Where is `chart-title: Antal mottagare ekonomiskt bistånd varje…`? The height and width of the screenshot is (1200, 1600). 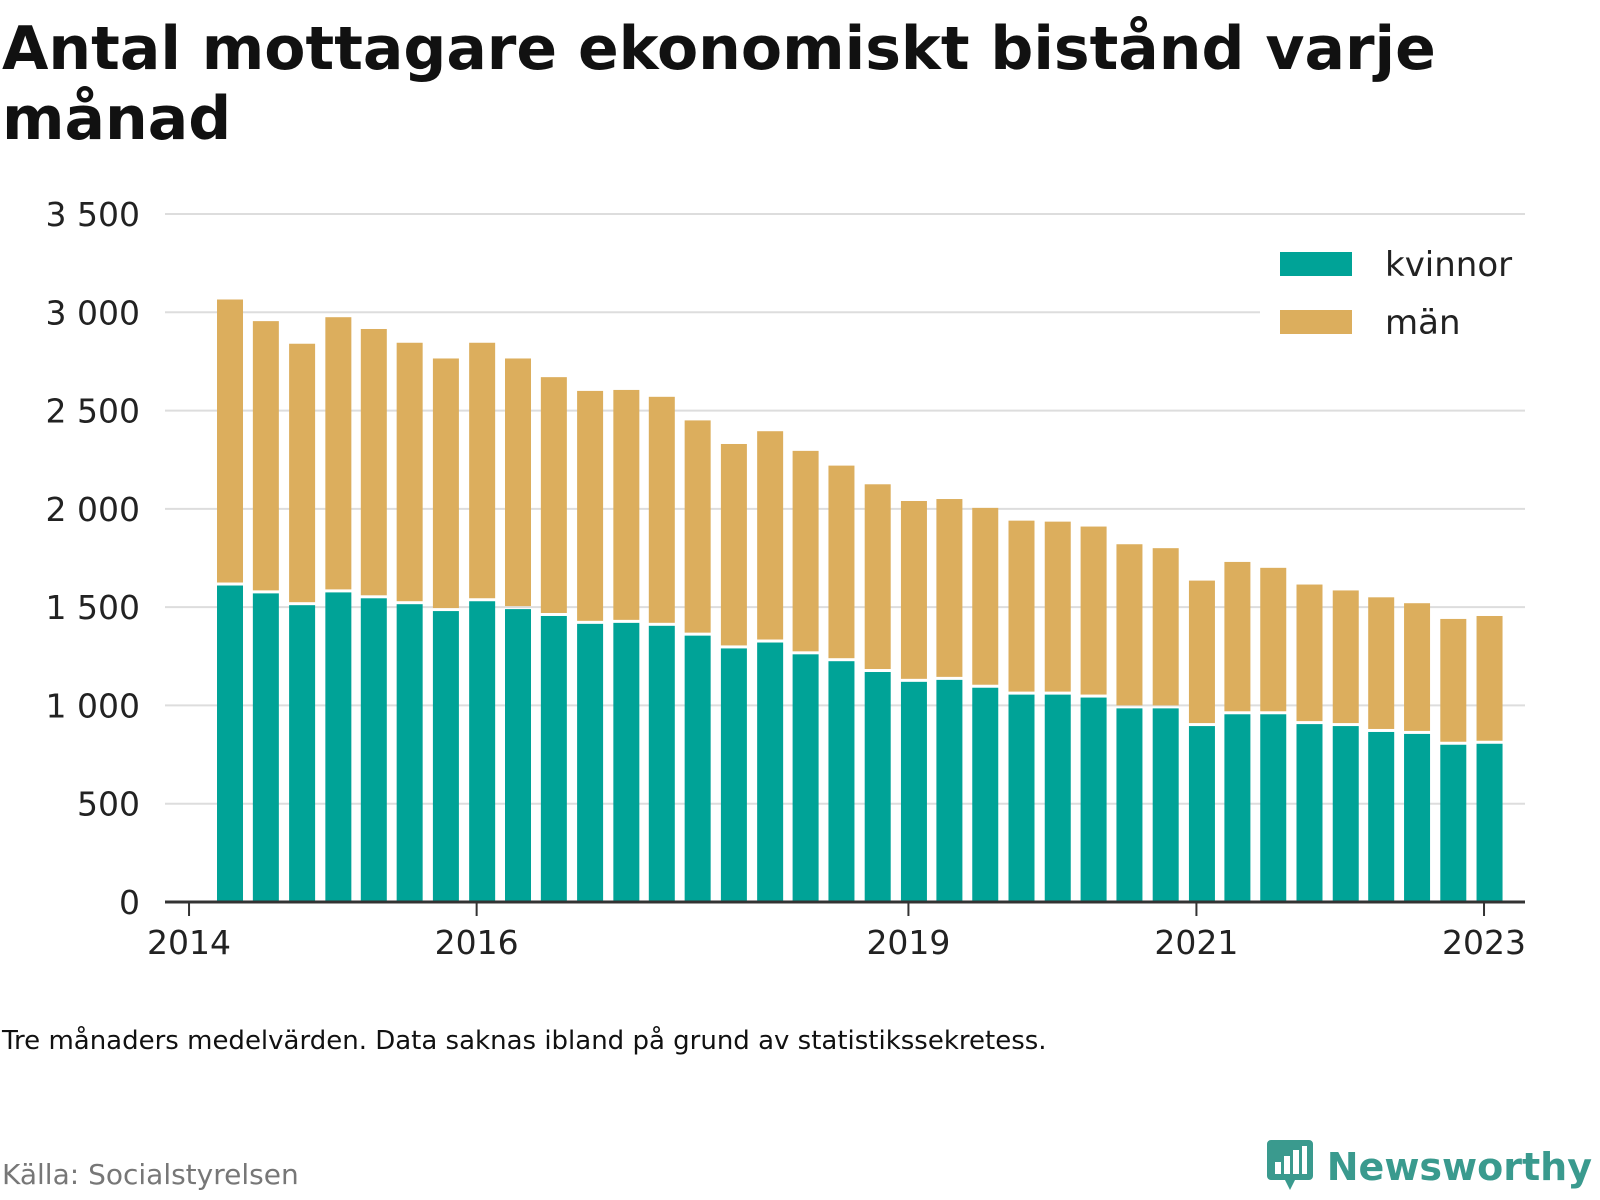 chart-title: Antal mottagare ekonomiskt bistånd varje… is located at coordinates (719, 84).